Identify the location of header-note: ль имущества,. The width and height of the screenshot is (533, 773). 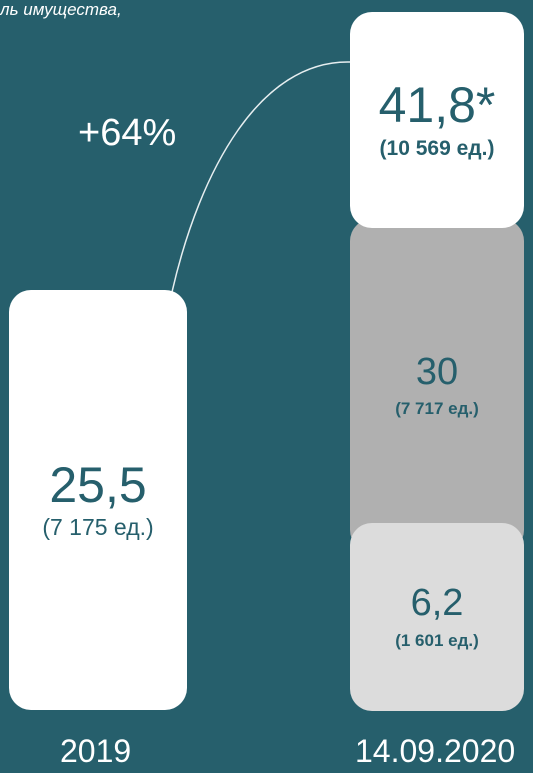
(61, 9).